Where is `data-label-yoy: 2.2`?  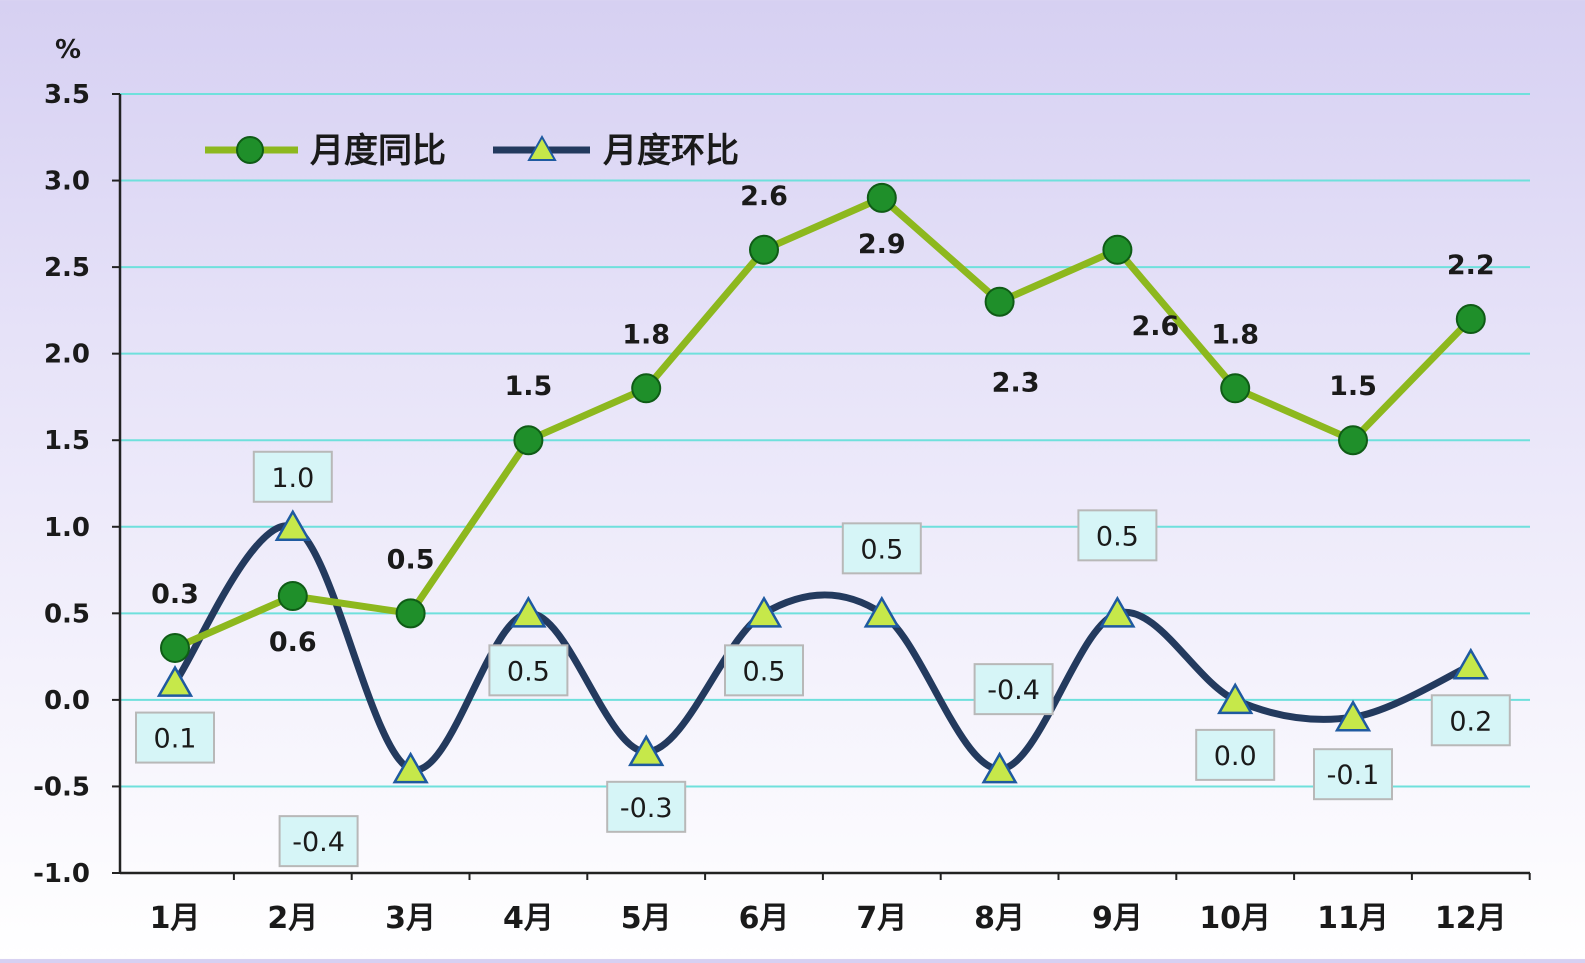 data-label-yoy: 2.2 is located at coordinates (1471, 265).